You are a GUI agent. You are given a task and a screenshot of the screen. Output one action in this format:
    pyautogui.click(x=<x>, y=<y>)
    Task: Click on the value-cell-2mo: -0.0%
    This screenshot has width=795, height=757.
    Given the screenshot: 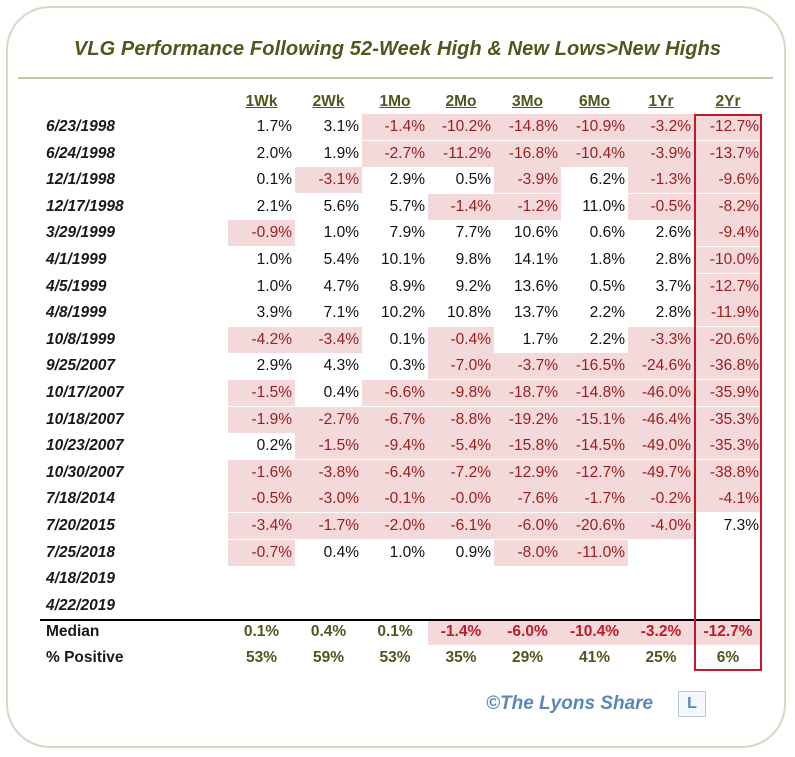 What is the action you would take?
    pyautogui.click(x=461, y=499)
    